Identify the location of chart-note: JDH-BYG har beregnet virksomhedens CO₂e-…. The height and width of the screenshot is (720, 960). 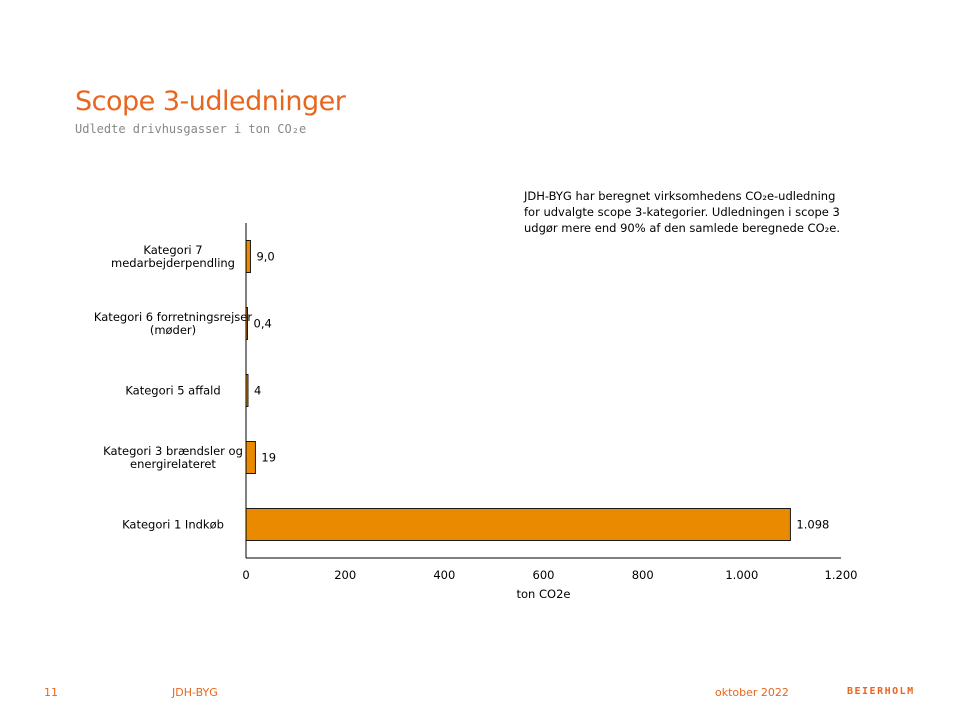
(696, 212).